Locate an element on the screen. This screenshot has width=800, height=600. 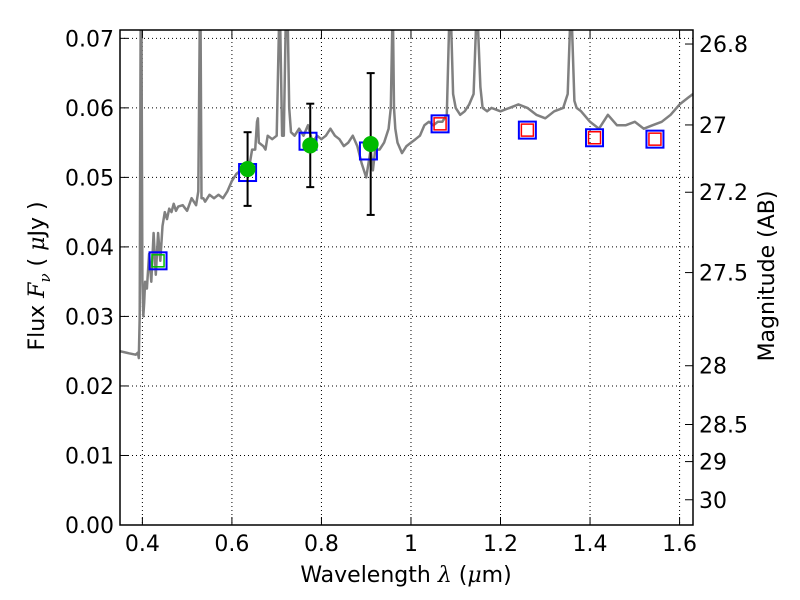
mag-tick-label: 27.2 is located at coordinates (723, 193).